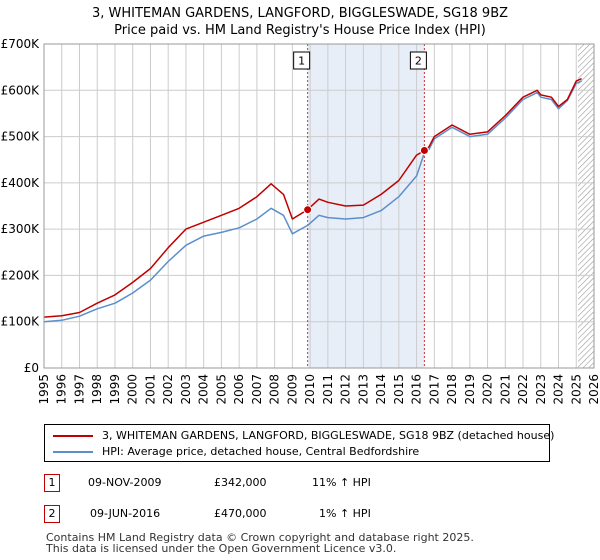  I want to click on x-tick-label: 2003, so click(186, 389).